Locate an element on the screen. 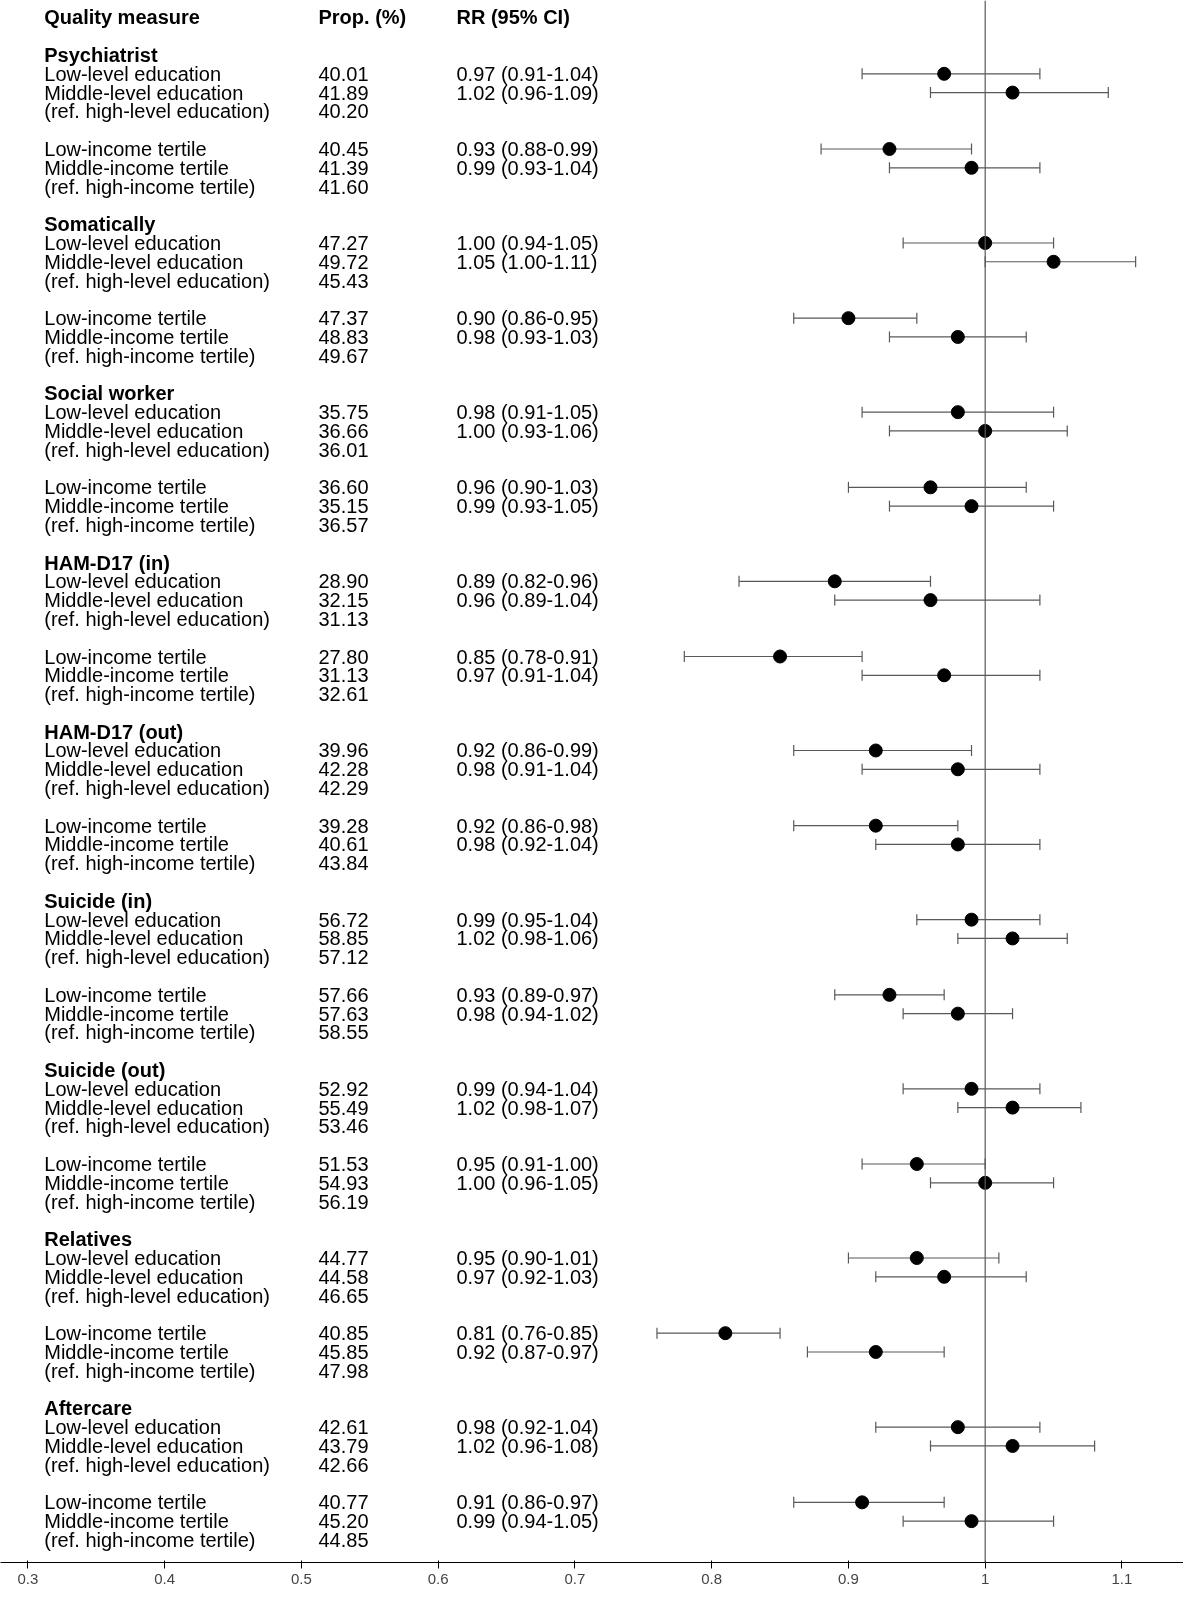  text: 0.93 (0.89-0.97) is located at coordinates (527, 994).